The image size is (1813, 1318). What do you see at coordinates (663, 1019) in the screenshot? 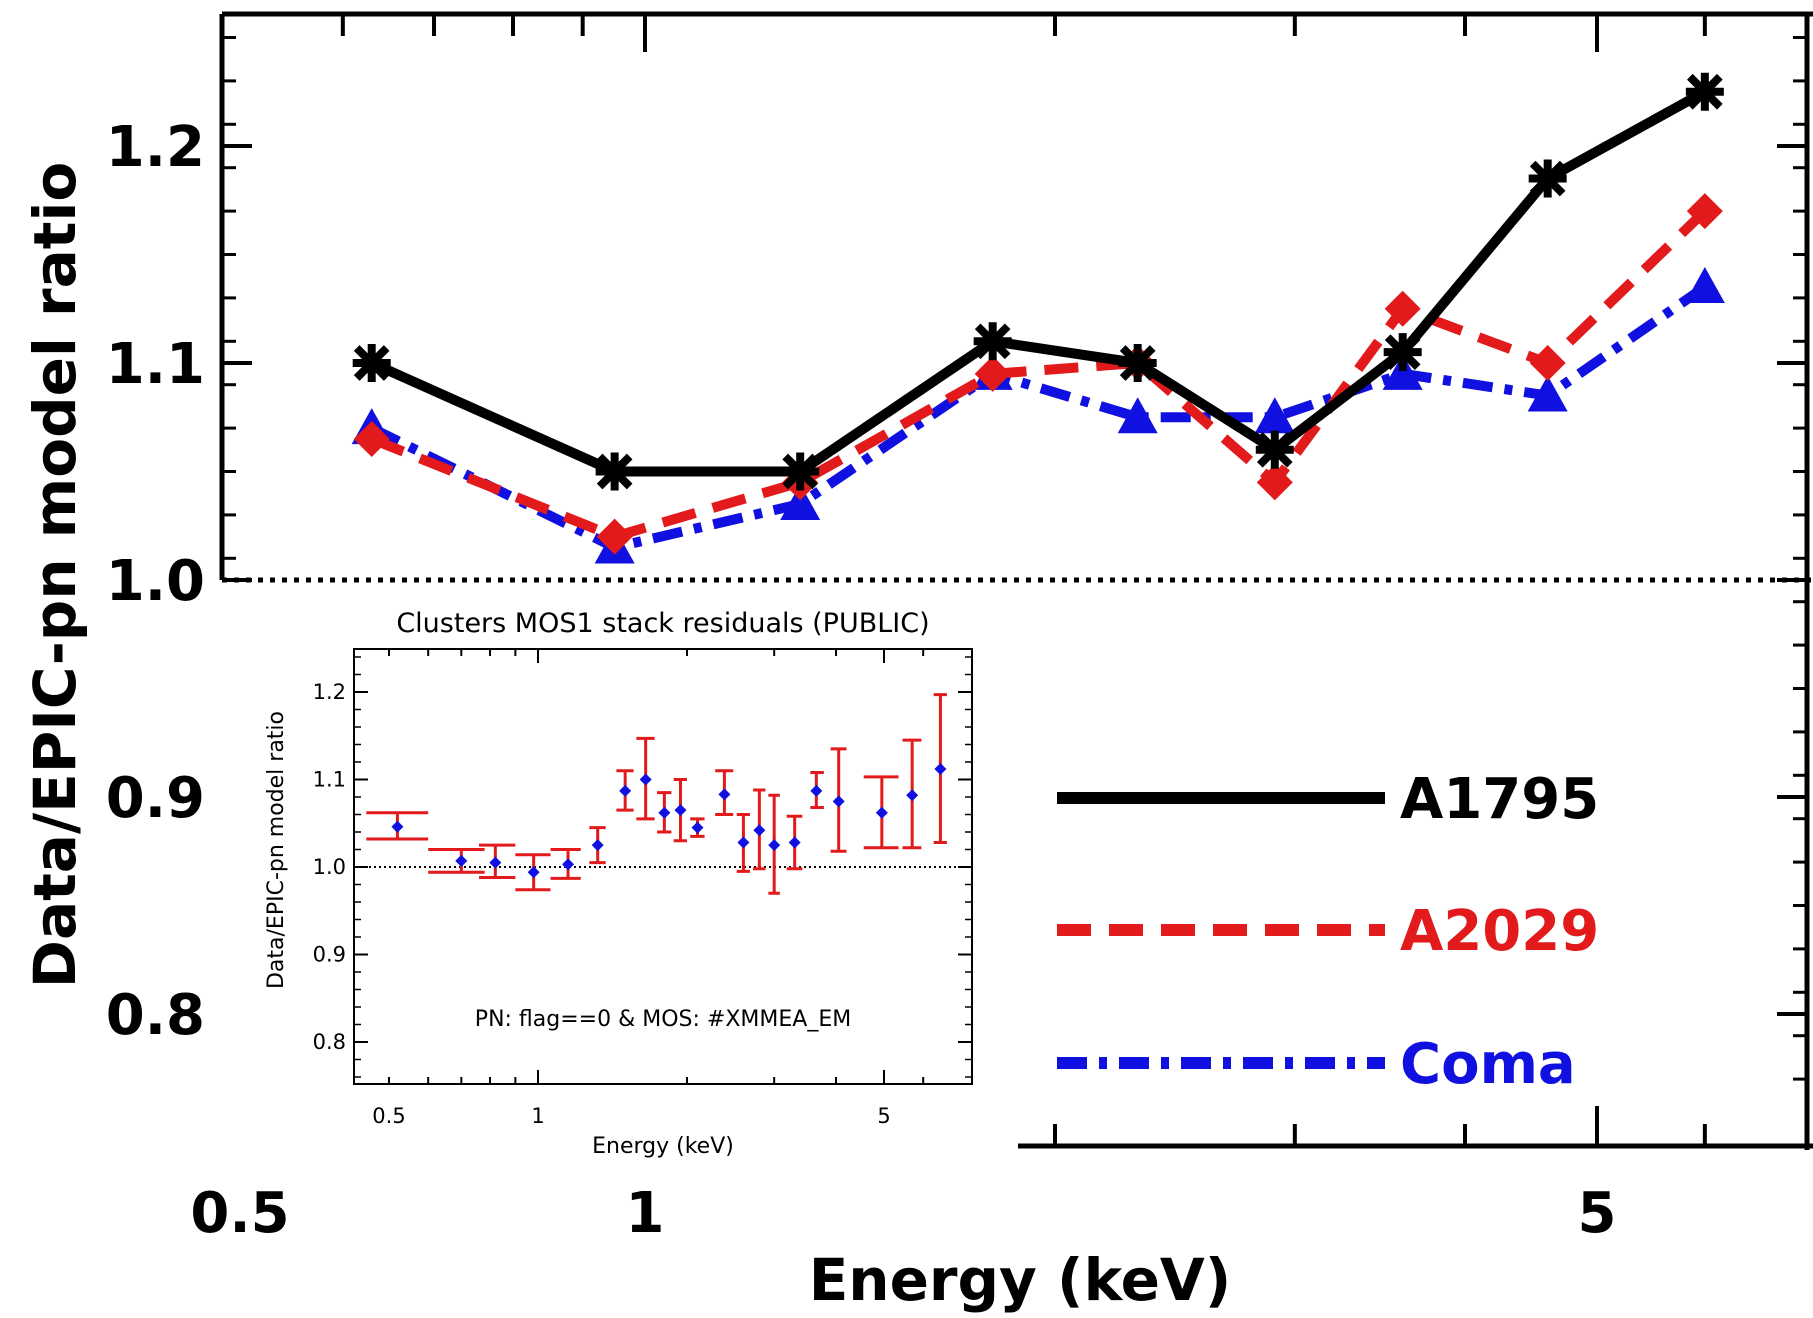
I see `inset-annotation: PN: flag==0 & MOS: #XMMEA_EM` at bounding box center [663, 1019].